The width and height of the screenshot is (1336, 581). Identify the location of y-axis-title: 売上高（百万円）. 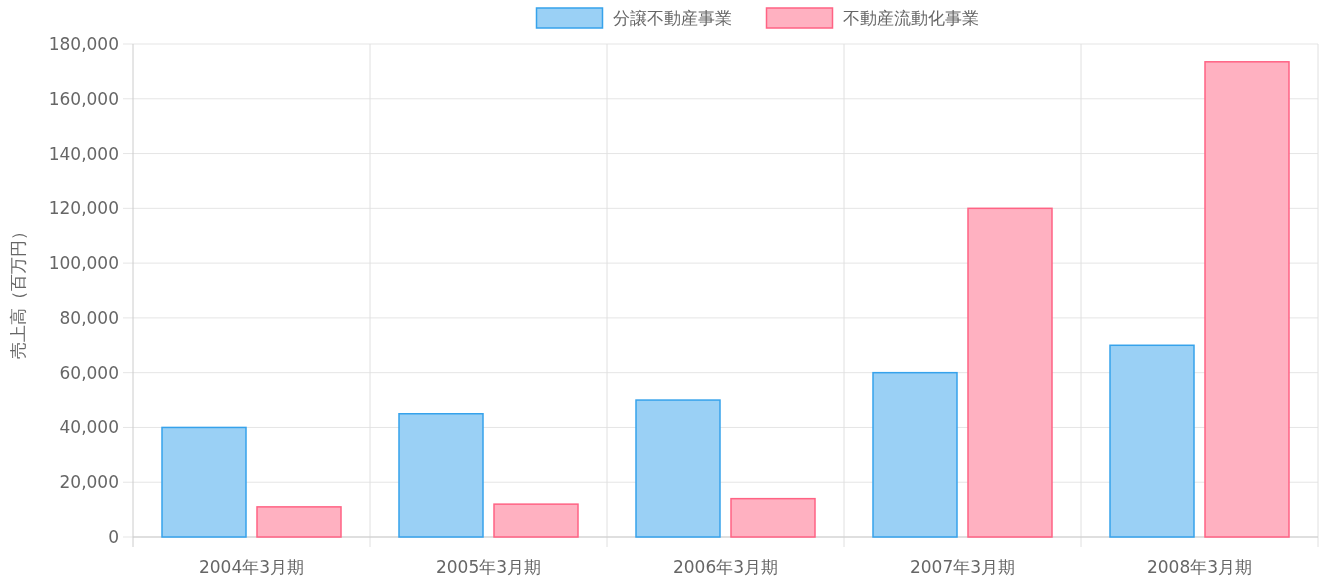
(18, 290).